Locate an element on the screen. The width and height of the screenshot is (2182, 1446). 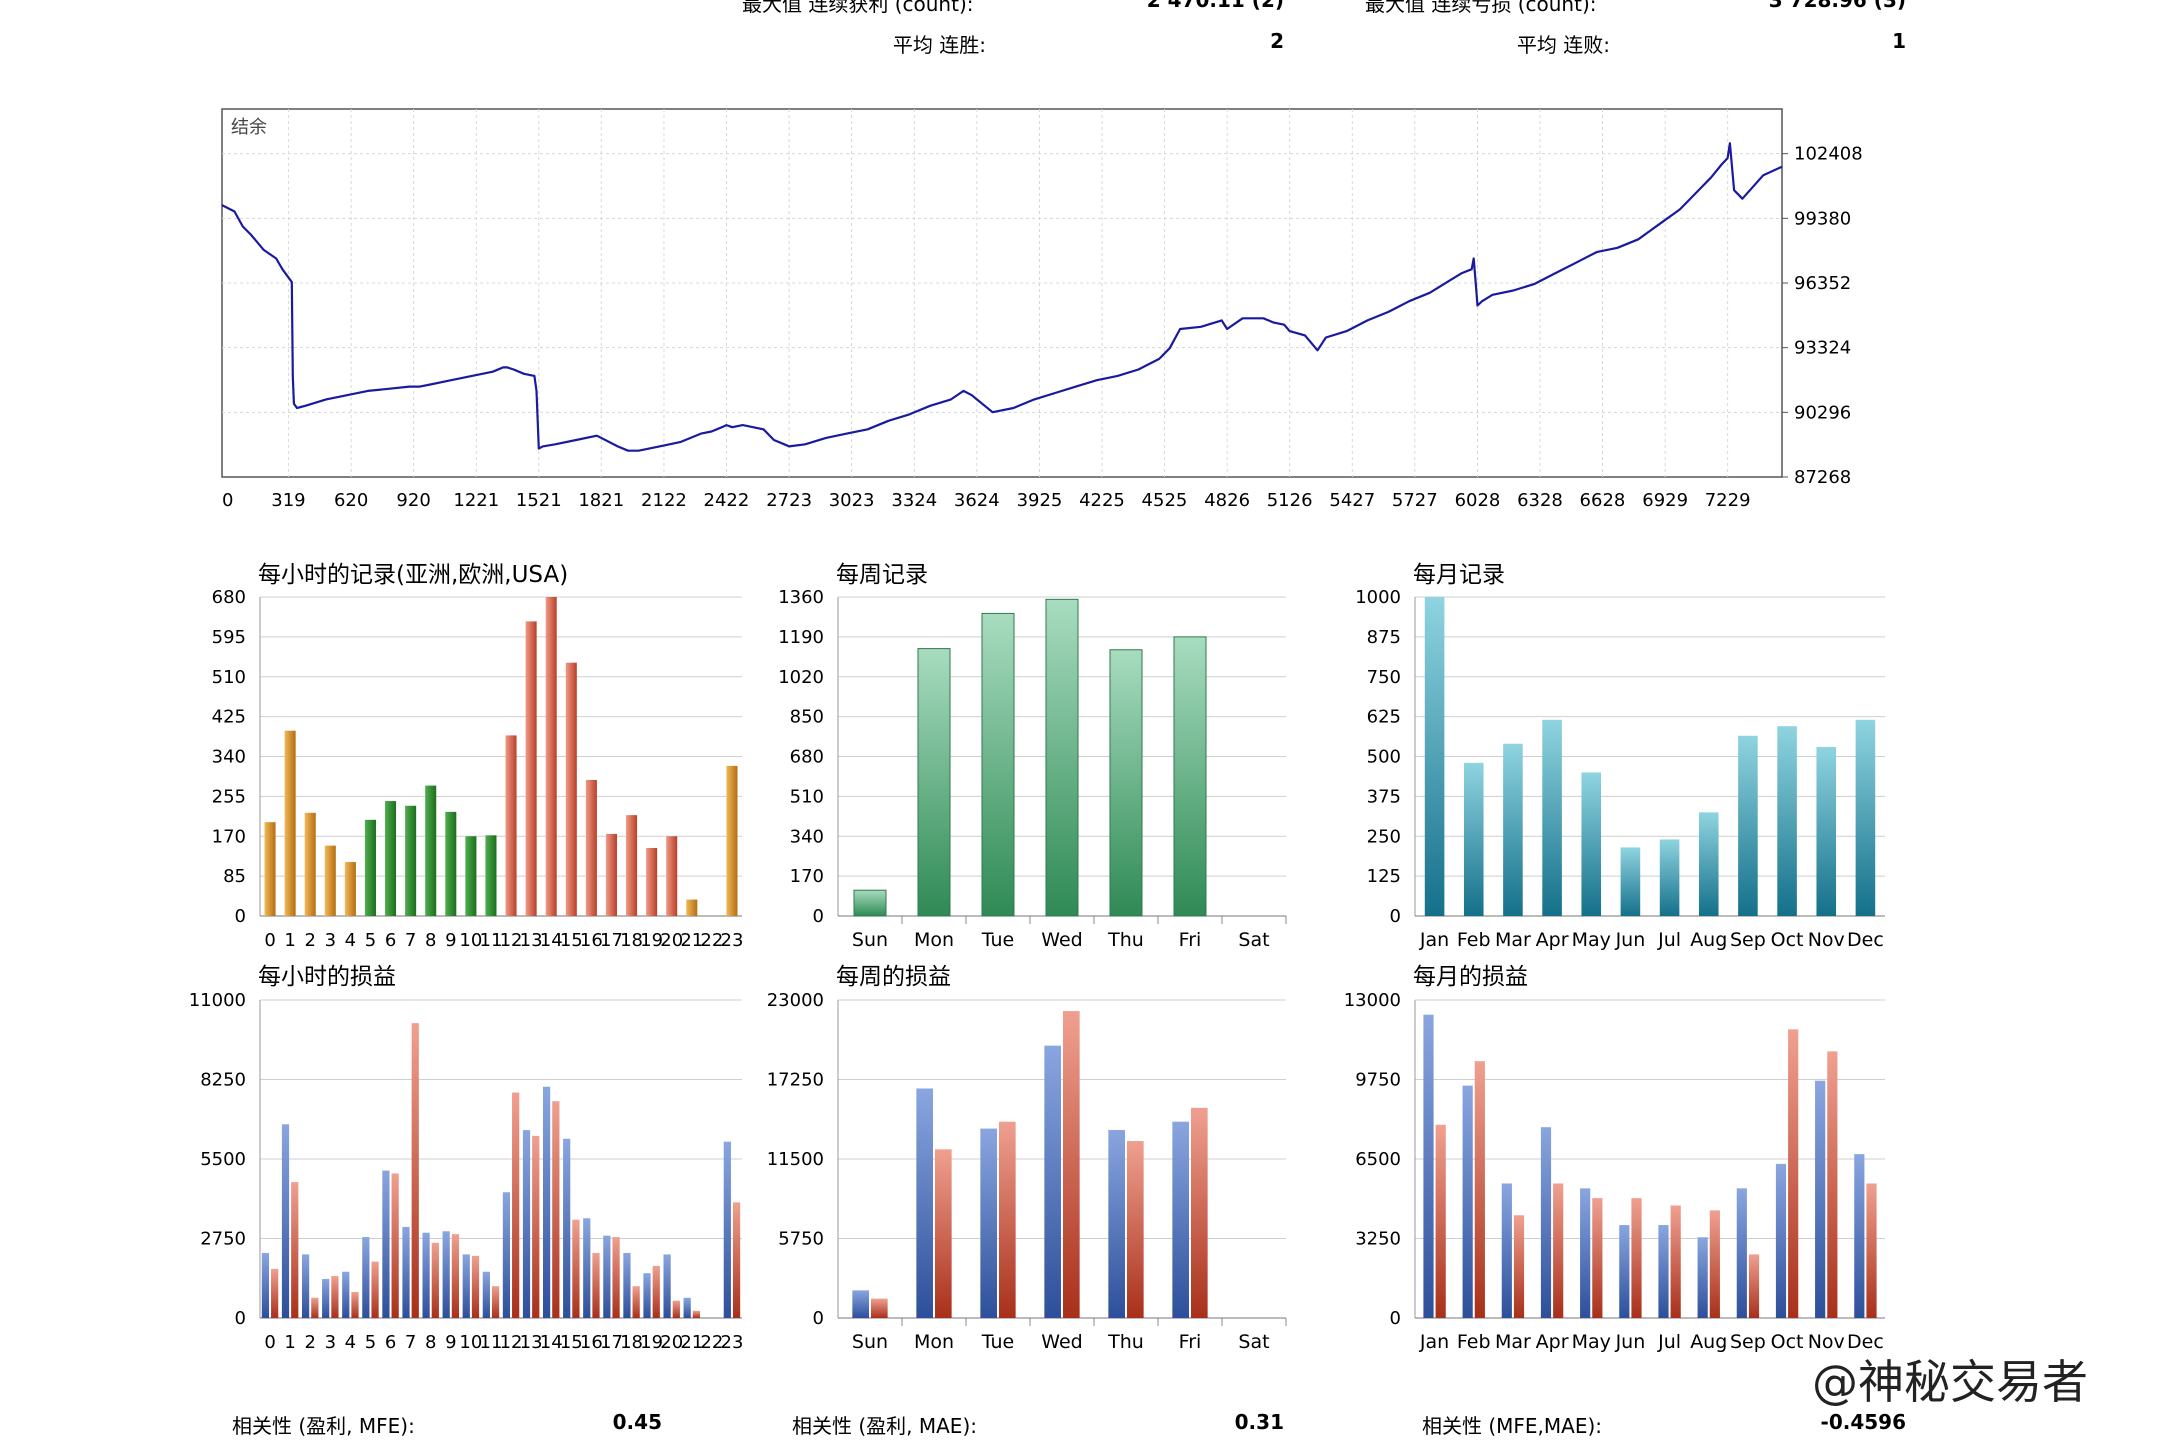
monthly-records-x-tick: Dec is located at coordinates (1865, 940).